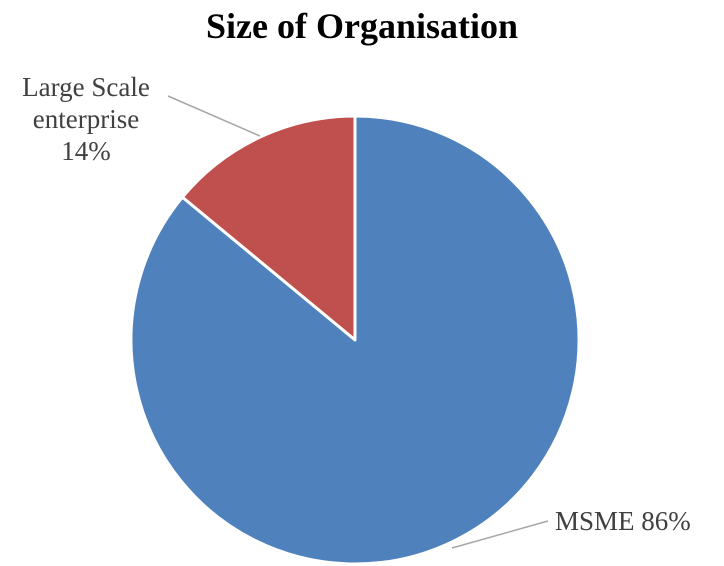 The width and height of the screenshot is (724, 566). I want to click on slice-label-0: Large Scale enterprise 14%, so click(86, 119).